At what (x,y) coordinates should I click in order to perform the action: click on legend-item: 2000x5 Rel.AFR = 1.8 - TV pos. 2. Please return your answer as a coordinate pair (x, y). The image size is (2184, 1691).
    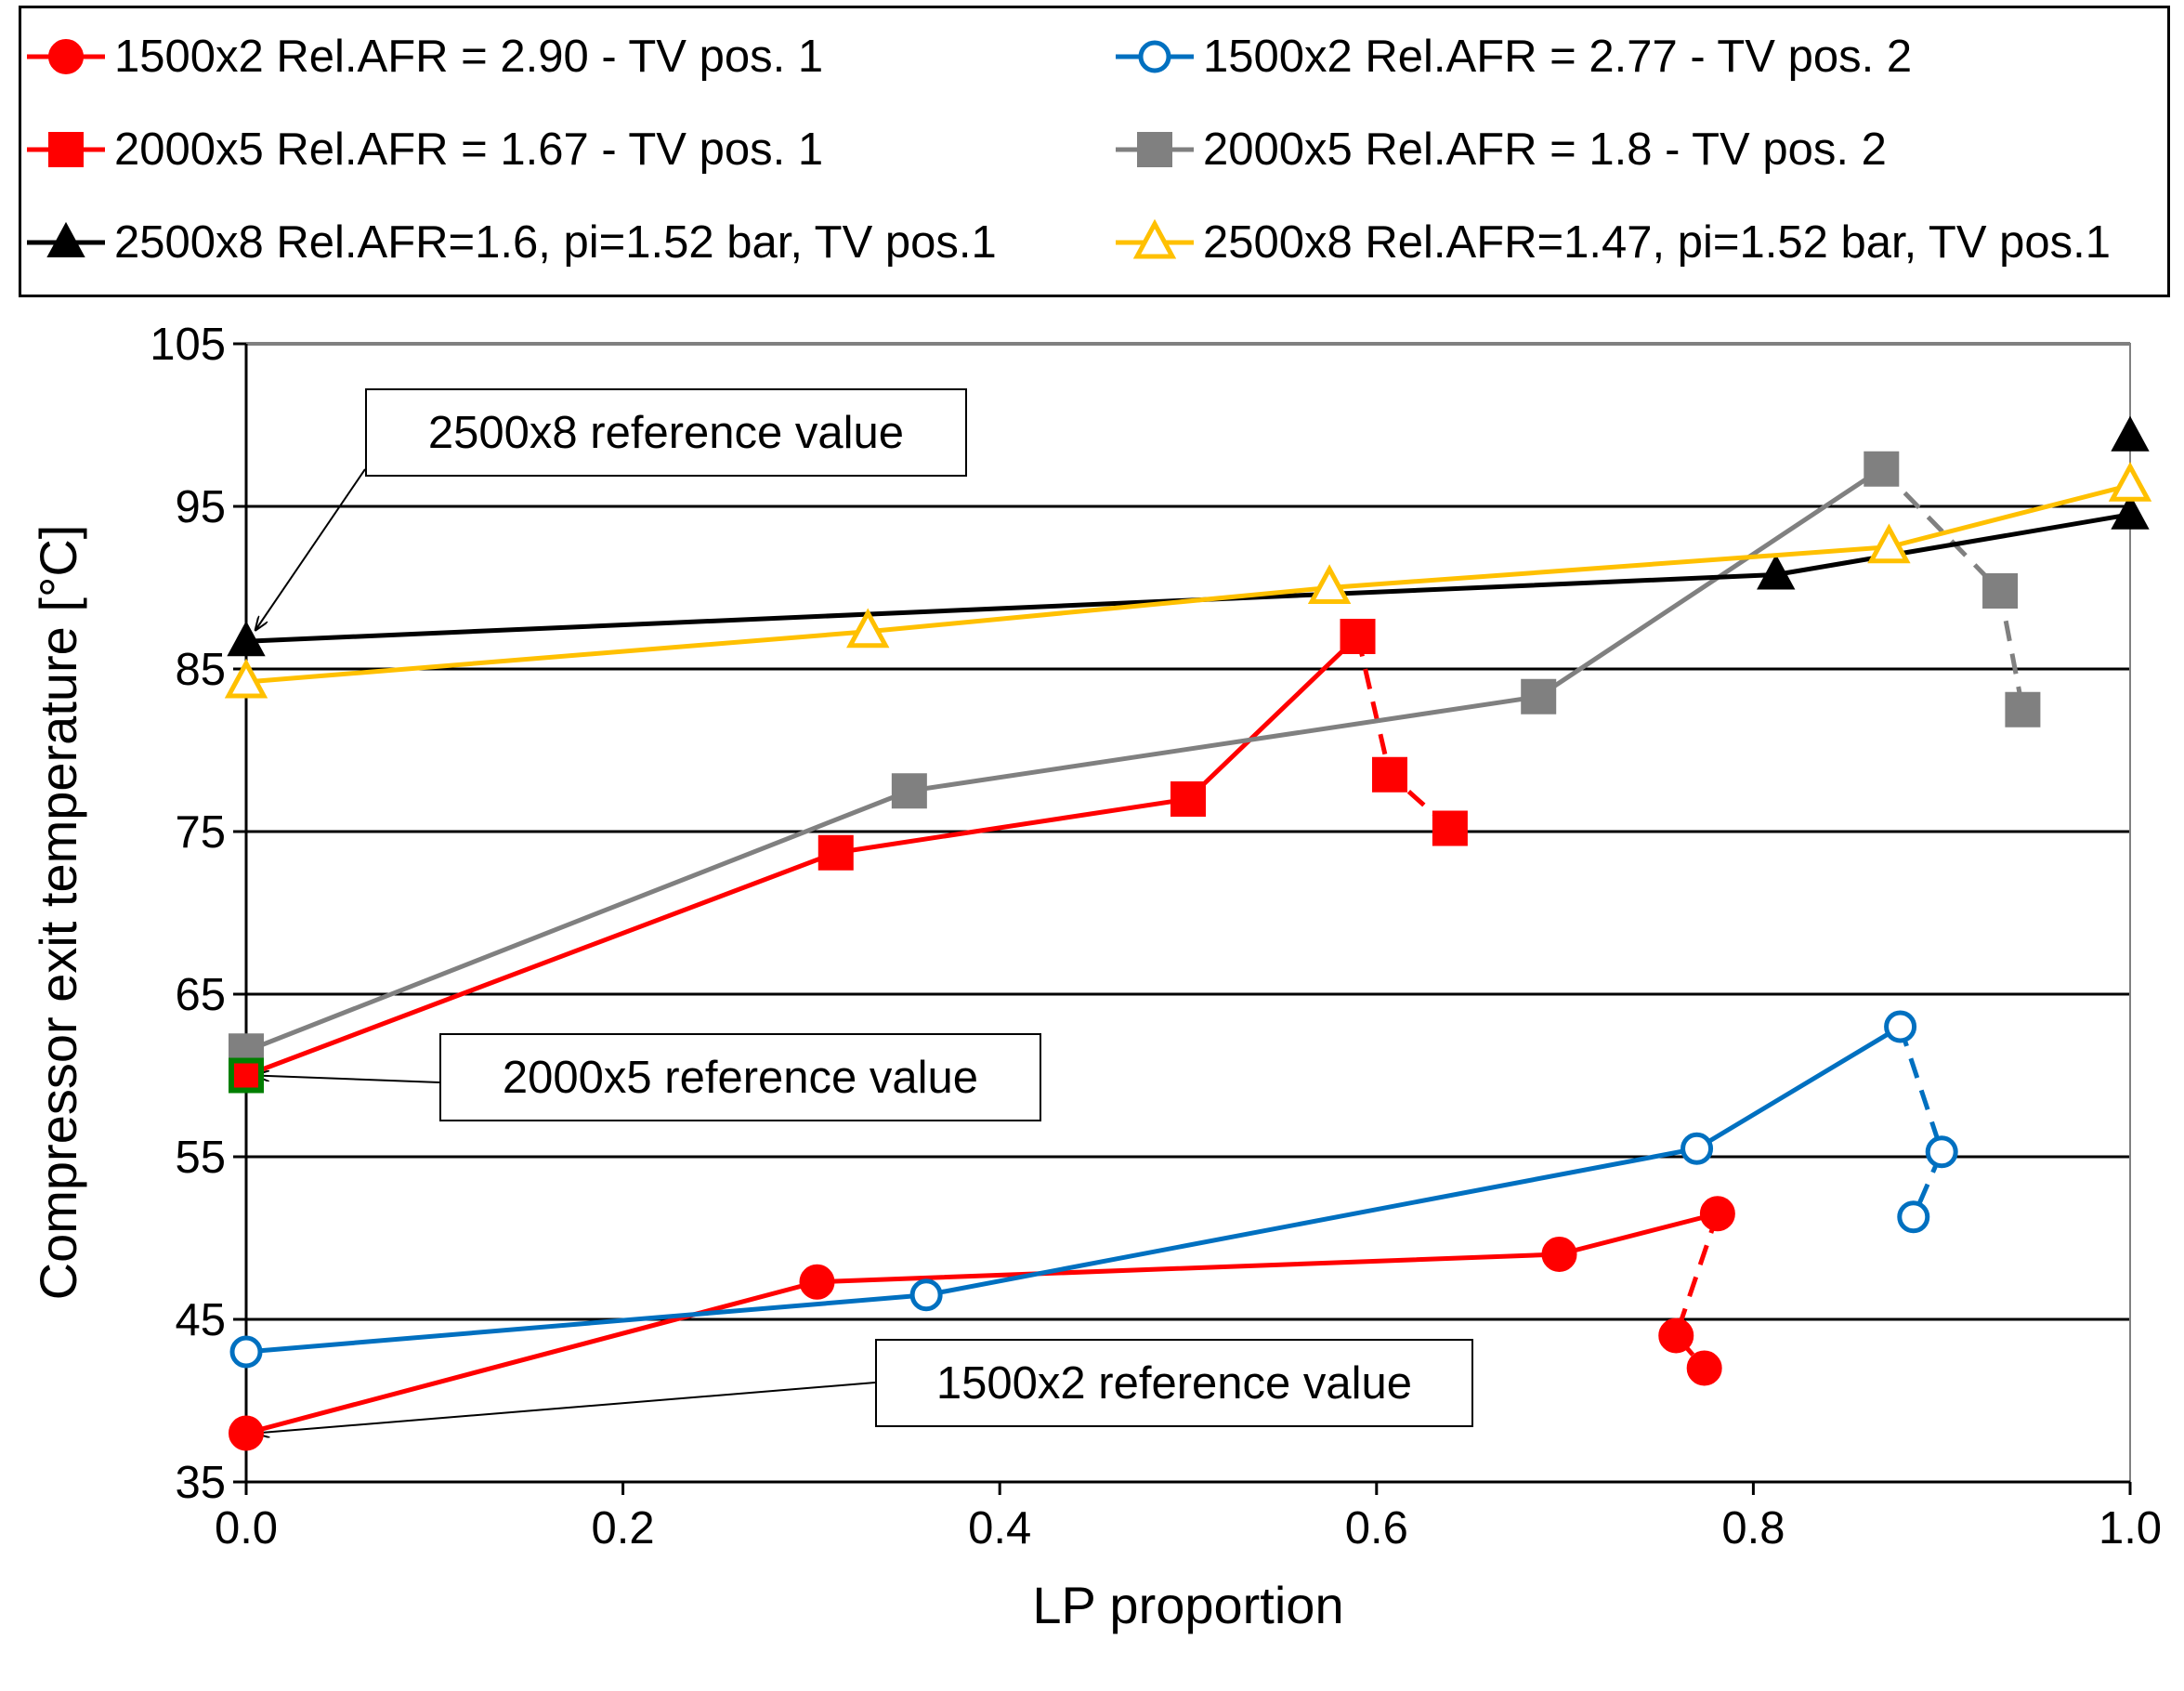
    Looking at the image, I should click on (1499, 149).